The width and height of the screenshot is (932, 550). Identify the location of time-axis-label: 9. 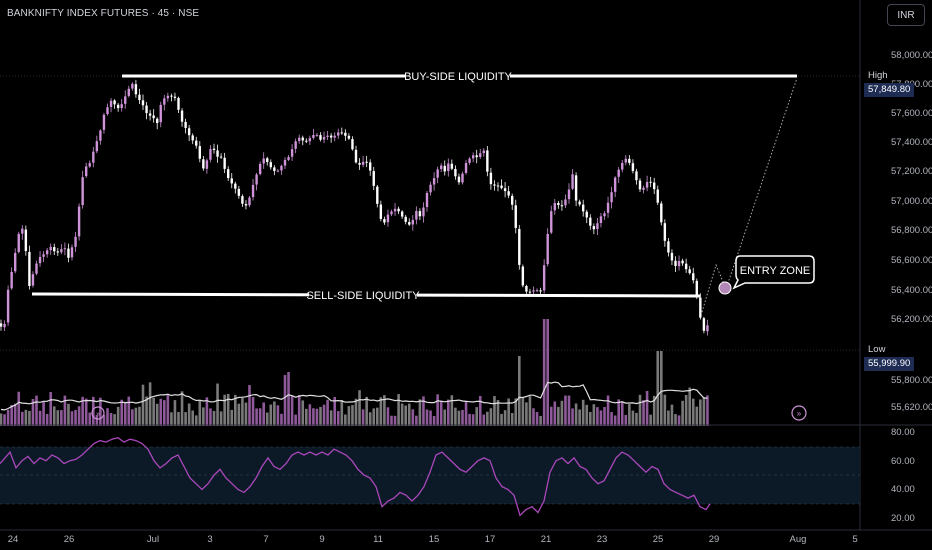
(321, 539).